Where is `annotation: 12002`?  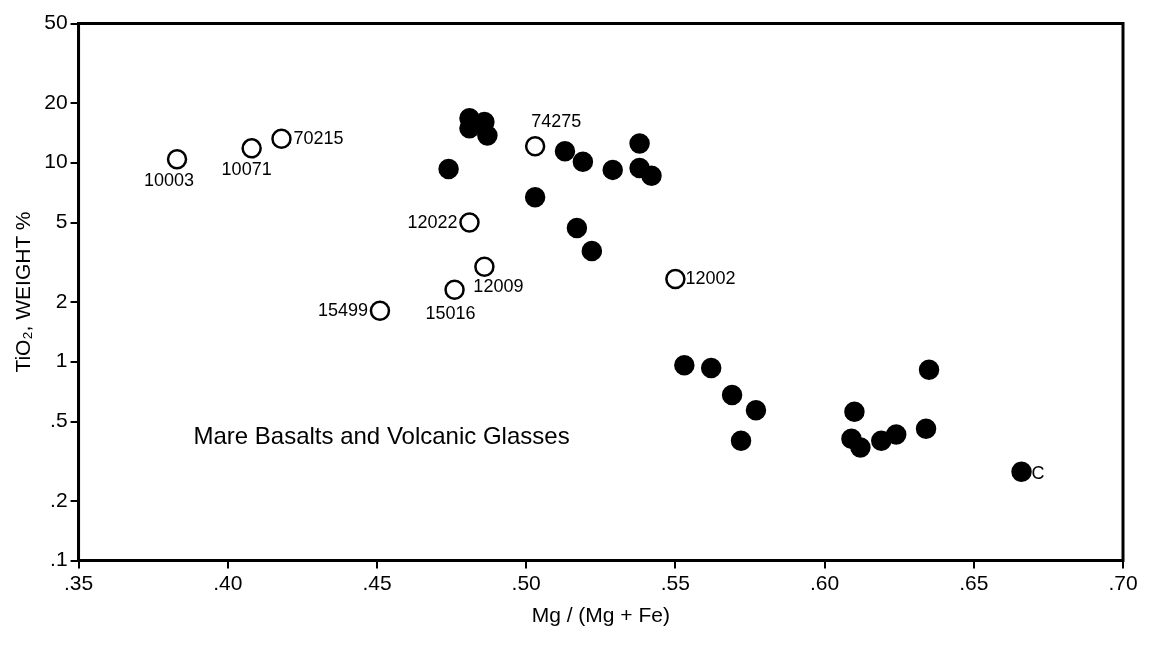
annotation: 12002 is located at coordinates (710, 278).